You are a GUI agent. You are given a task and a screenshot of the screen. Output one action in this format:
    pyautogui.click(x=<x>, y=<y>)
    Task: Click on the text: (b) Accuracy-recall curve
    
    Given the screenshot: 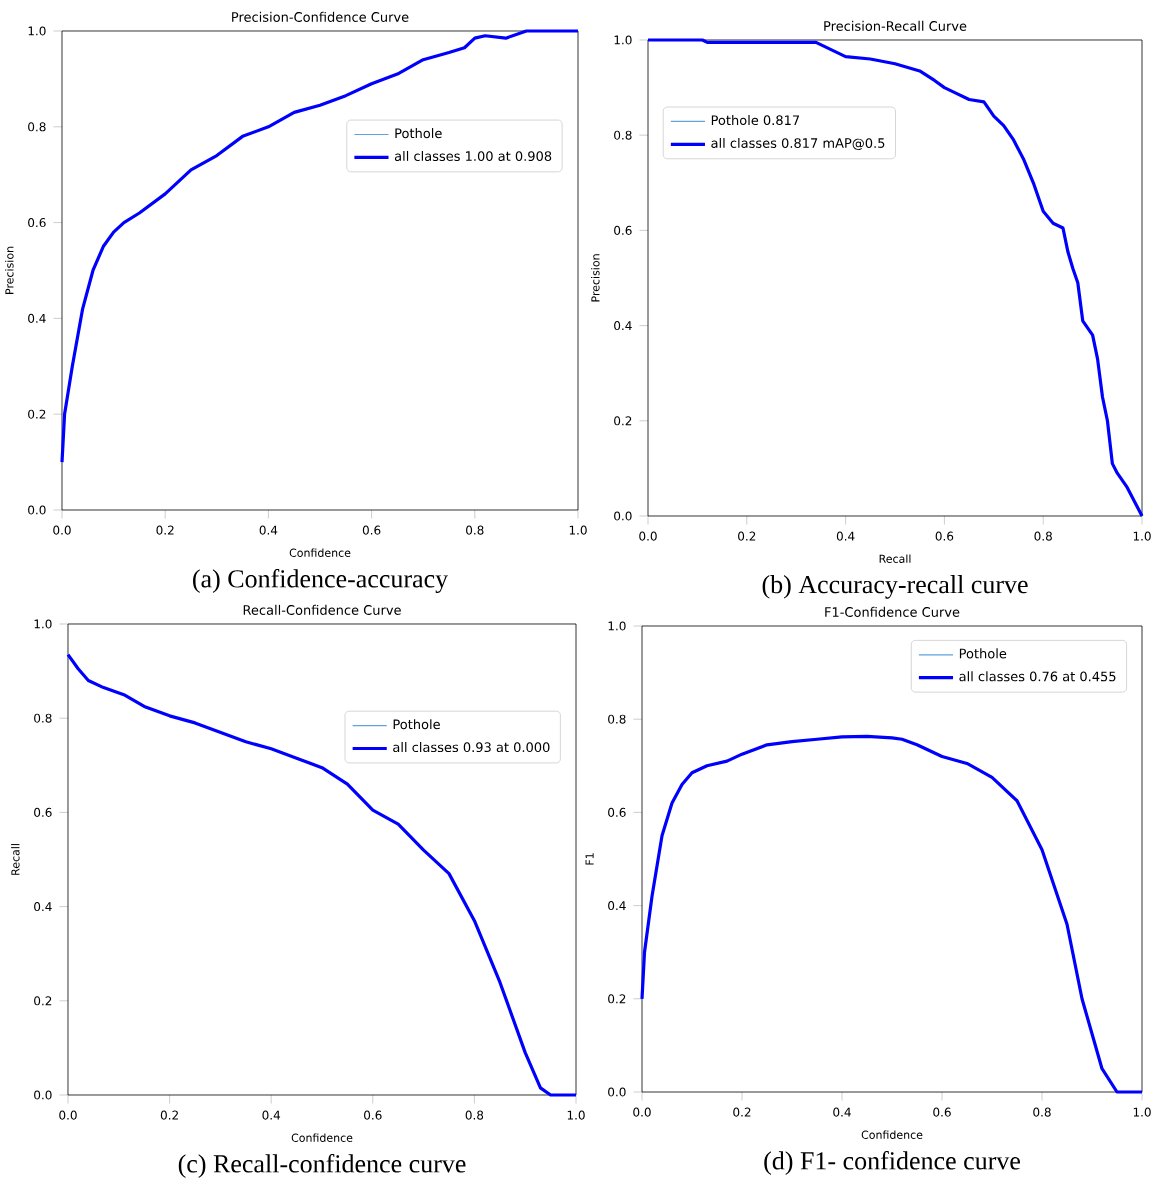 What is the action you would take?
    pyautogui.click(x=895, y=587)
    